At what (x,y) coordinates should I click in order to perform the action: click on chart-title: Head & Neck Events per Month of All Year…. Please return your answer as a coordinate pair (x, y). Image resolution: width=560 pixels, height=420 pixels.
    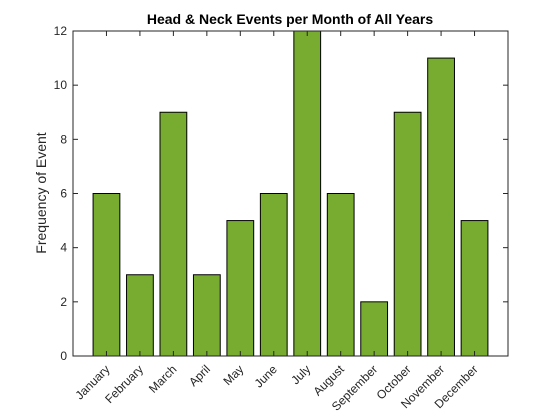
    Looking at the image, I should click on (290, 19).